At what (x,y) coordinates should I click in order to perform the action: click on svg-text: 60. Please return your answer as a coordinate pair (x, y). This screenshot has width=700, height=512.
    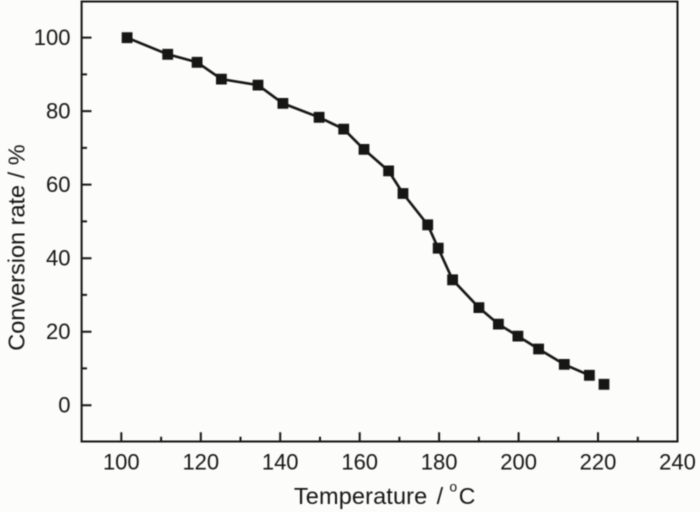
    Looking at the image, I should click on (58, 184).